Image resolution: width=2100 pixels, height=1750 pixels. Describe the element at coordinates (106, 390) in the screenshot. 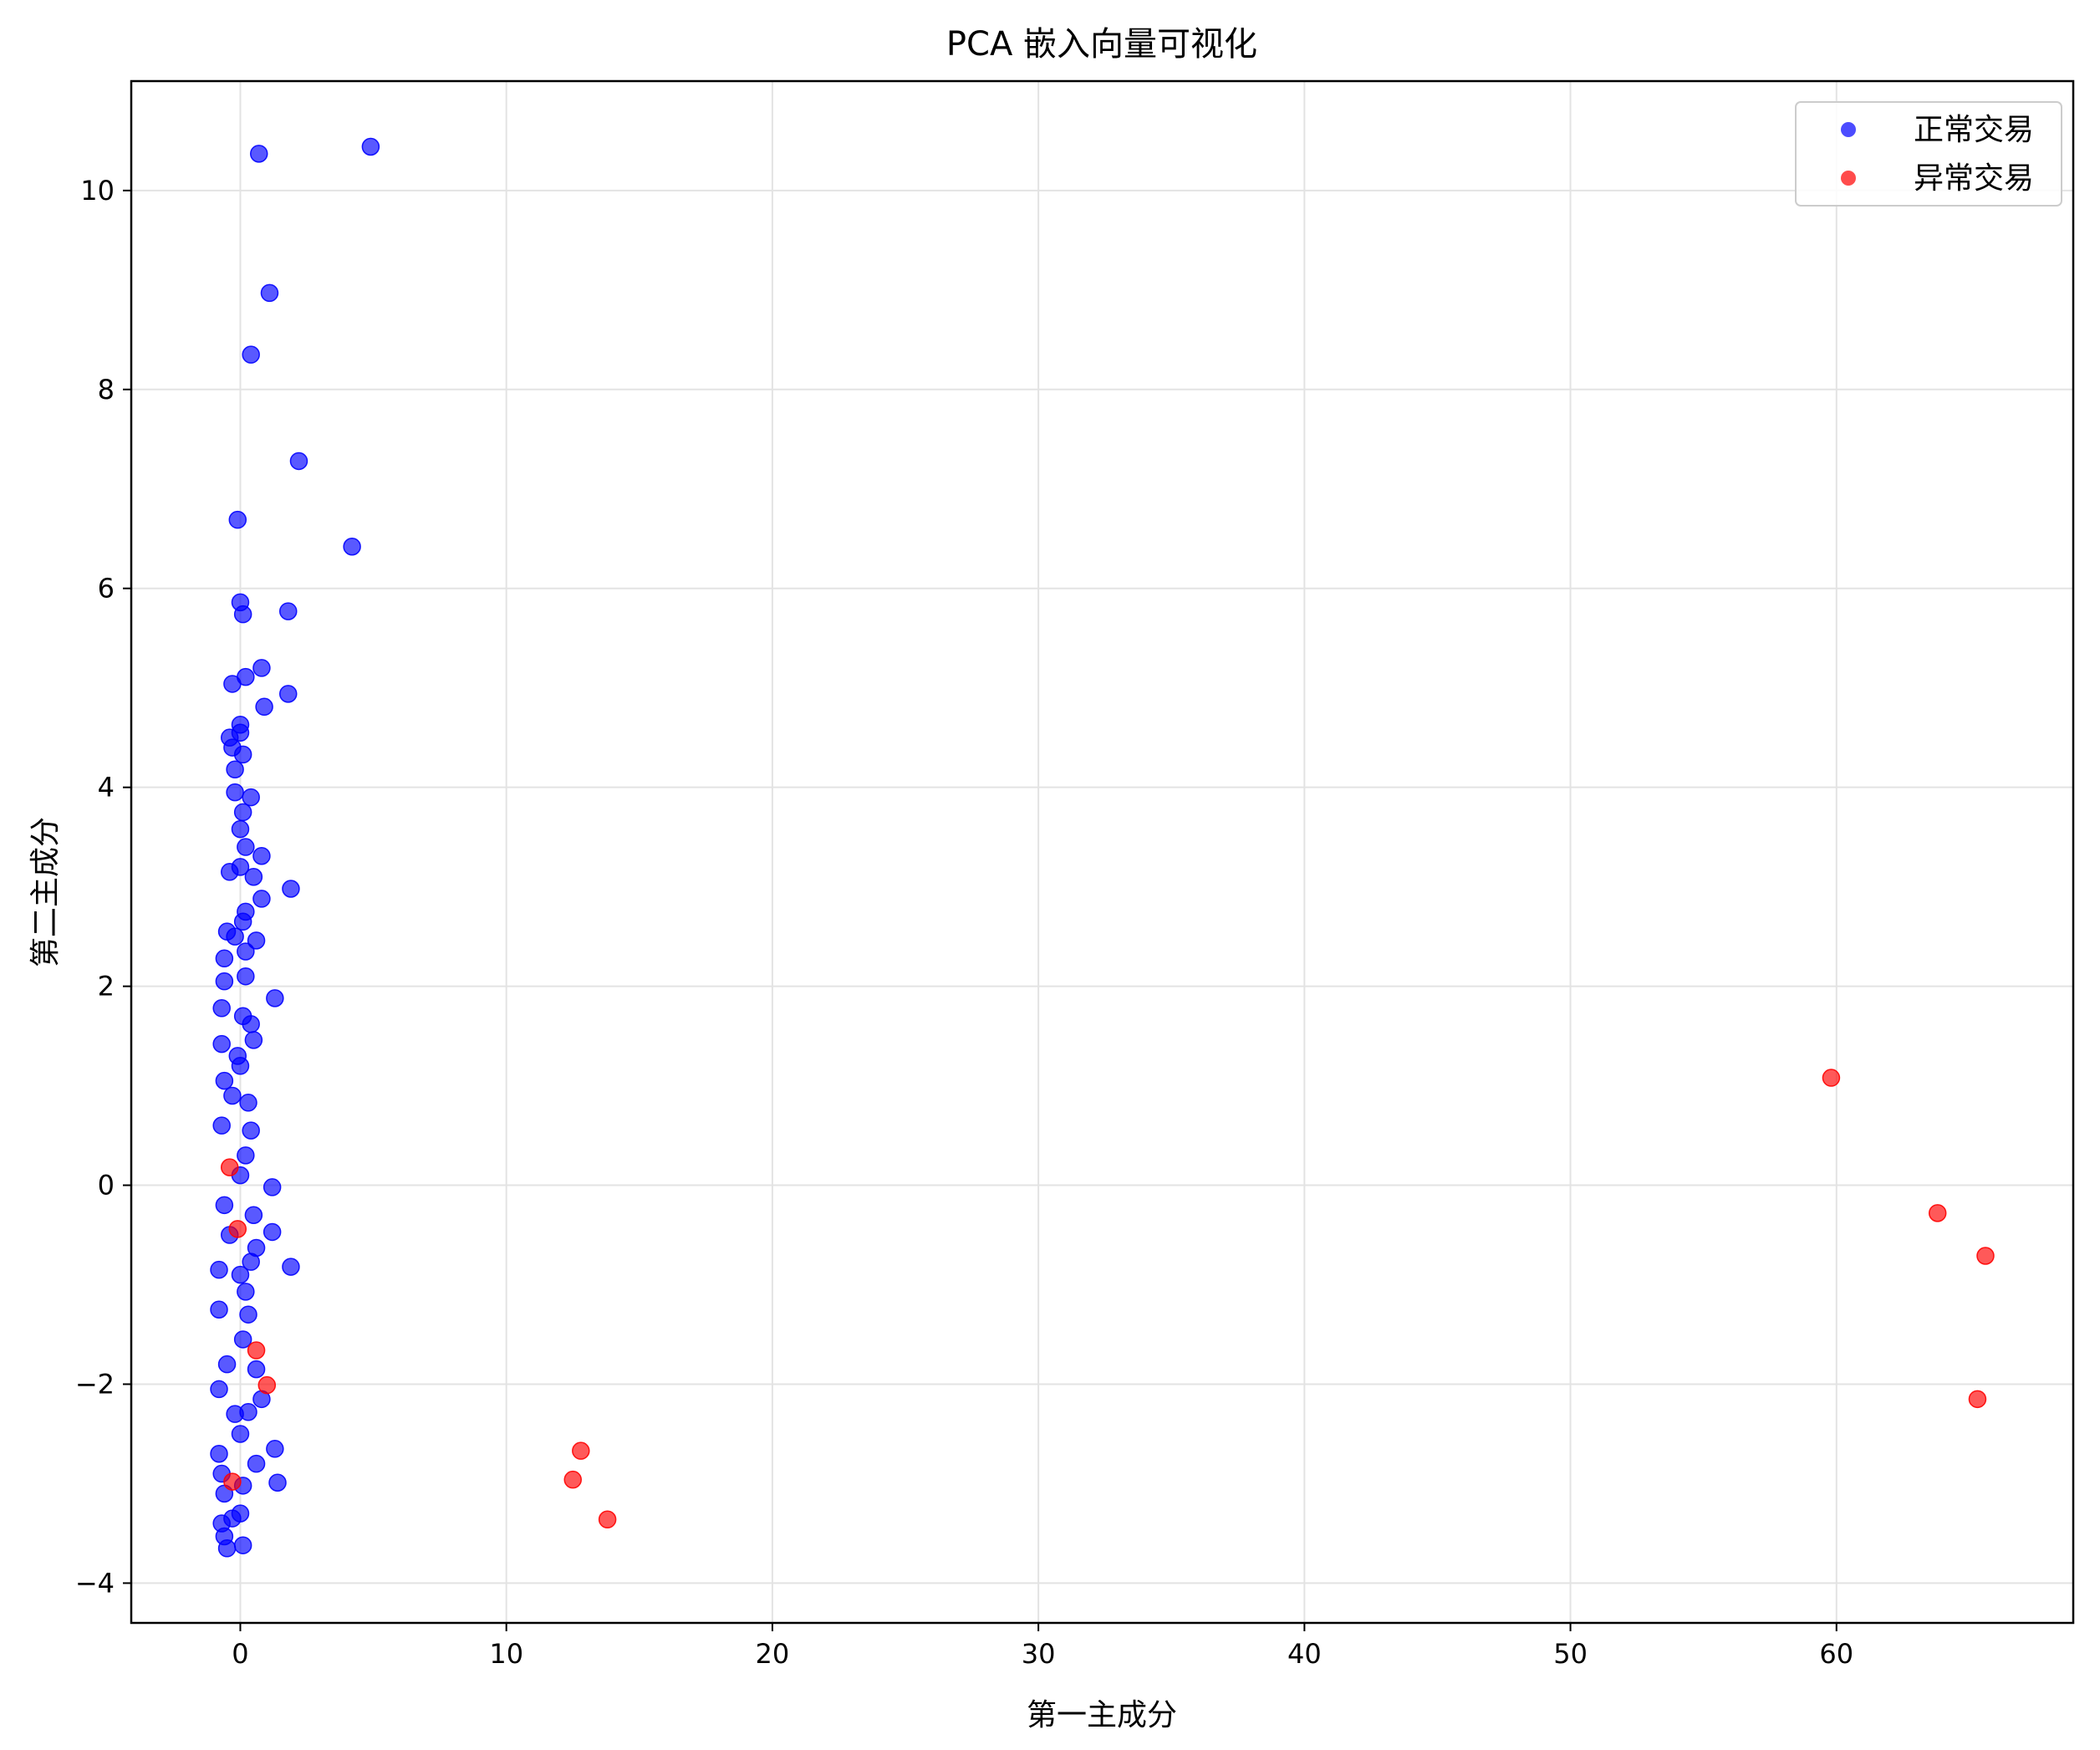

I see `y-tick-label: 8` at that location.